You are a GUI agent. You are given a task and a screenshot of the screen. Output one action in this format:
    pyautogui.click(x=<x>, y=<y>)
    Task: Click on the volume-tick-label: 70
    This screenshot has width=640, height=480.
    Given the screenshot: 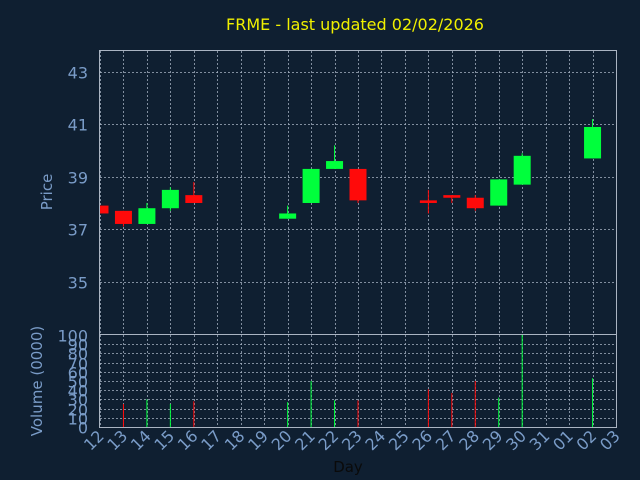 What is the action you would take?
    pyautogui.click(x=78, y=364)
    